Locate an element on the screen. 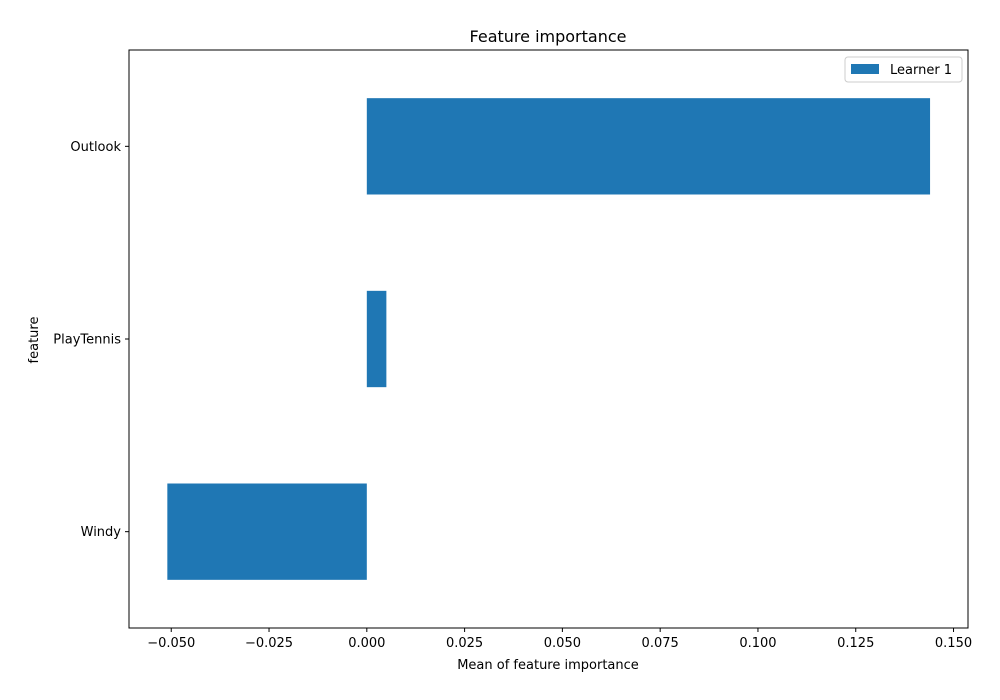  legend-frame is located at coordinates (903, 69).